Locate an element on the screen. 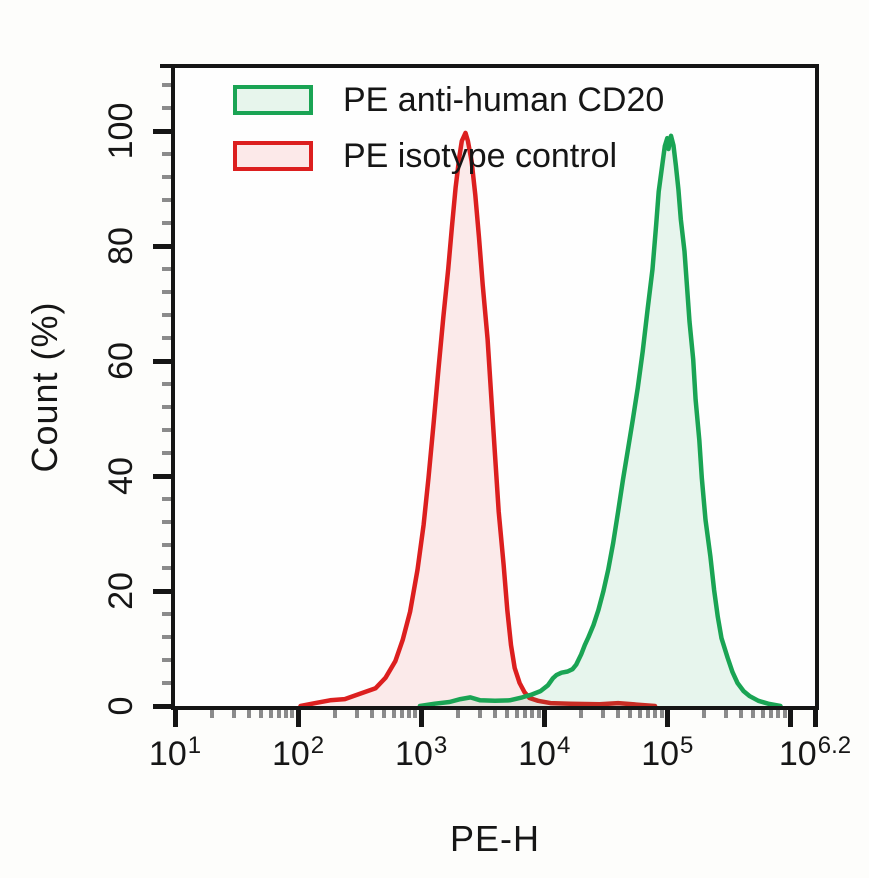 The image size is (869, 878). x-tick-label-10e1: 10¹ is located at coordinates (175, 752).